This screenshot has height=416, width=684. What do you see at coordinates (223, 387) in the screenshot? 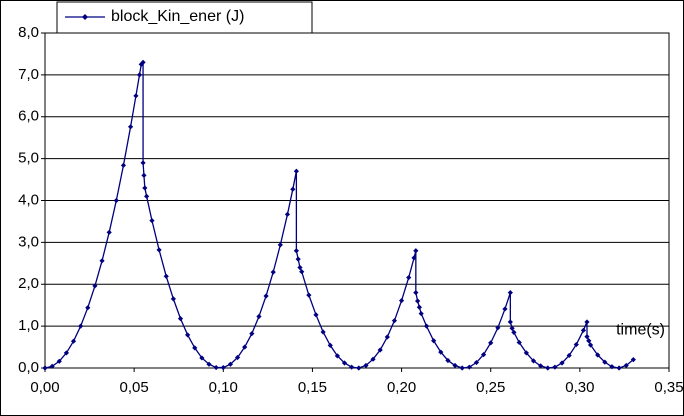
I see `x-tick-label: 0,10` at bounding box center [223, 387].